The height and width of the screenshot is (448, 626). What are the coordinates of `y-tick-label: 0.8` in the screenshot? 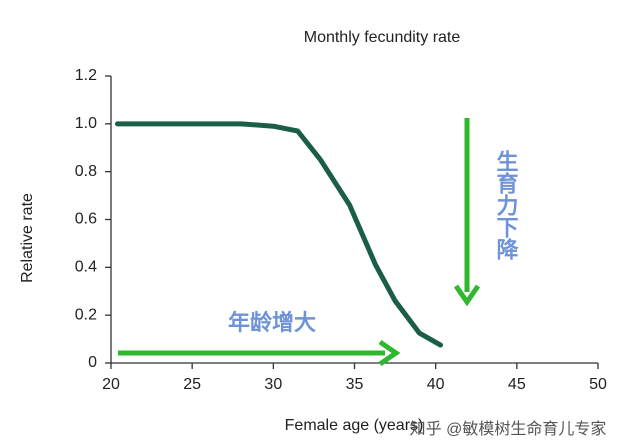 It's located at (86, 171).